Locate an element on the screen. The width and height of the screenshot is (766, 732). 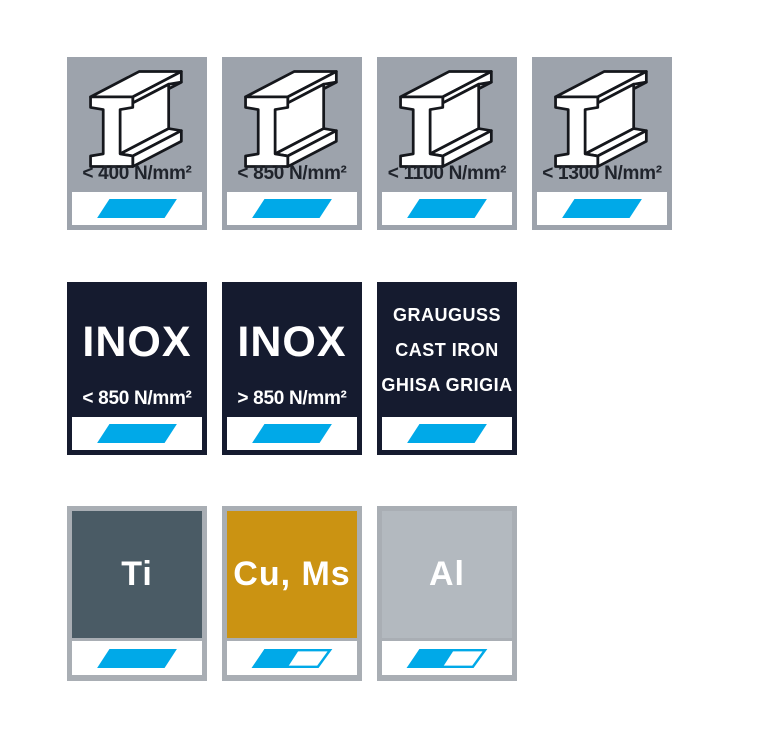
copper-brass-swatch: Cu, Ms is located at coordinates (292, 574).